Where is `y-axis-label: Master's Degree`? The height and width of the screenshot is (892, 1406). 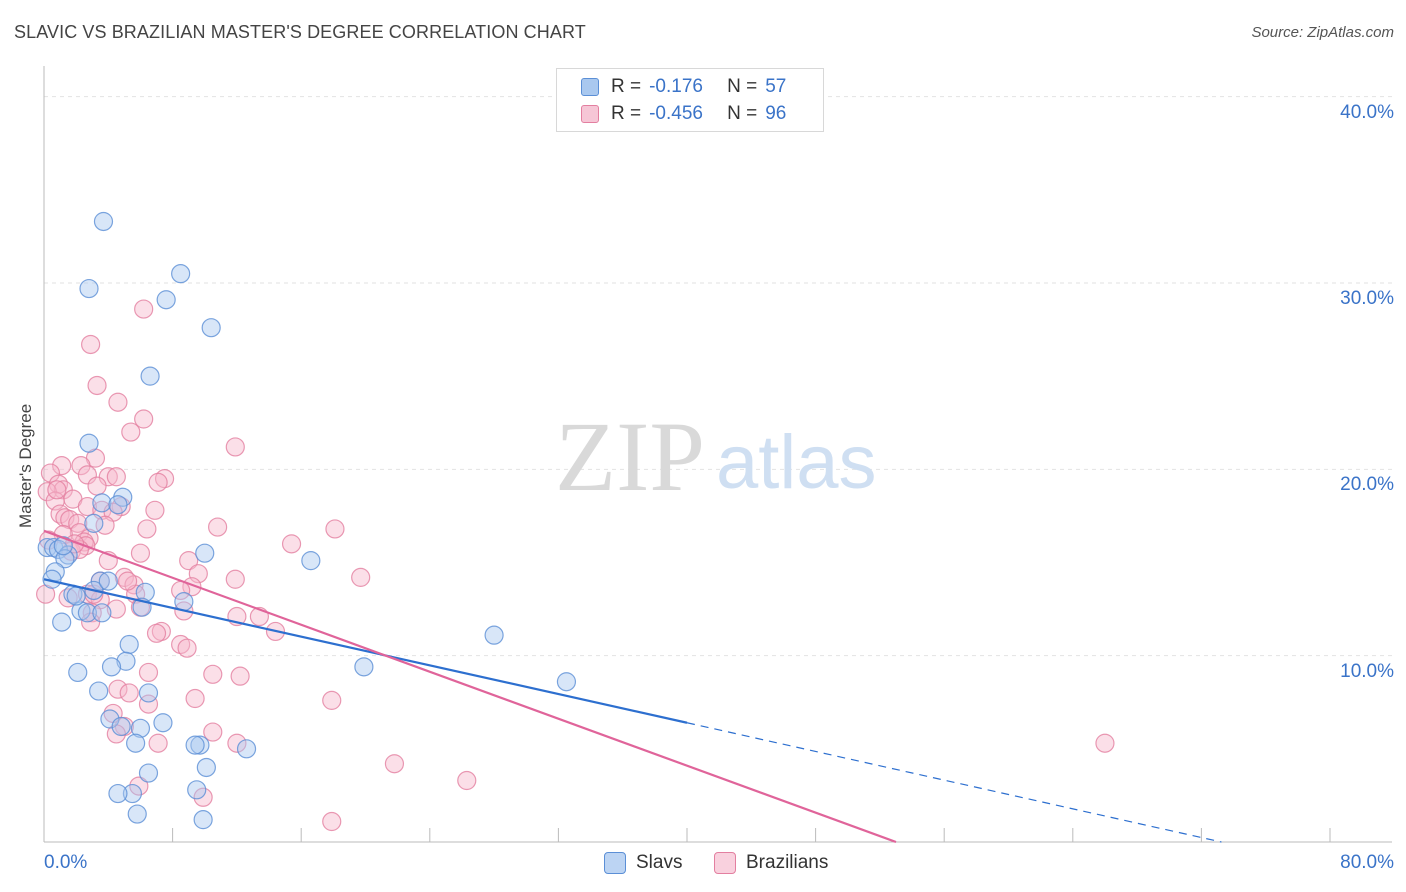
y-axis-label: Master's Degree is located at coordinates (25, 465).